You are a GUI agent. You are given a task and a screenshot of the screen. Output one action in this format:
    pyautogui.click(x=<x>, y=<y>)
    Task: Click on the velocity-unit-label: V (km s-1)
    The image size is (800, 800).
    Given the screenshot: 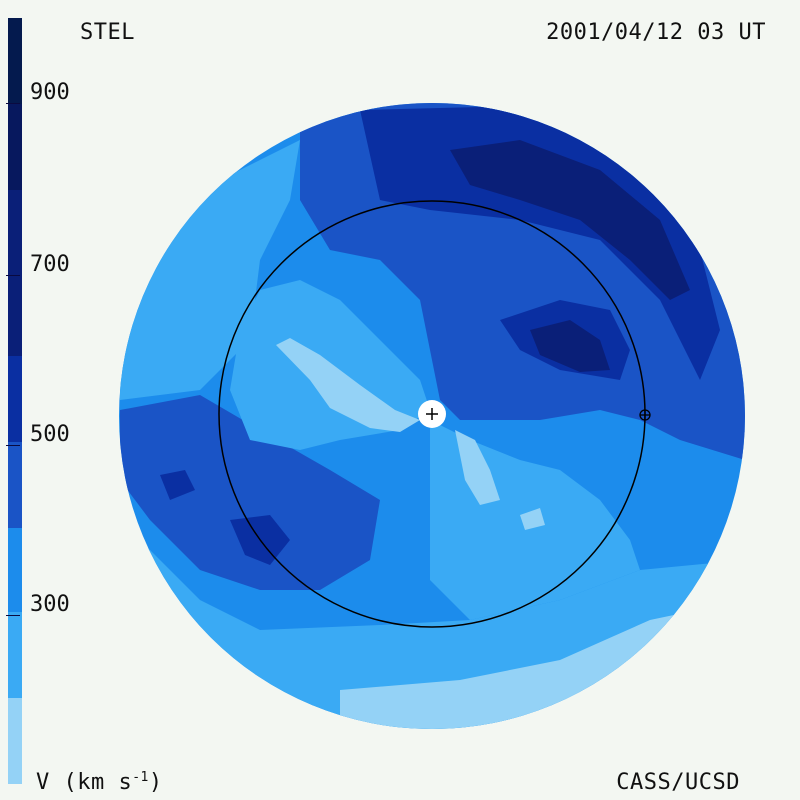 What is the action you would take?
    pyautogui.click(x=99, y=782)
    